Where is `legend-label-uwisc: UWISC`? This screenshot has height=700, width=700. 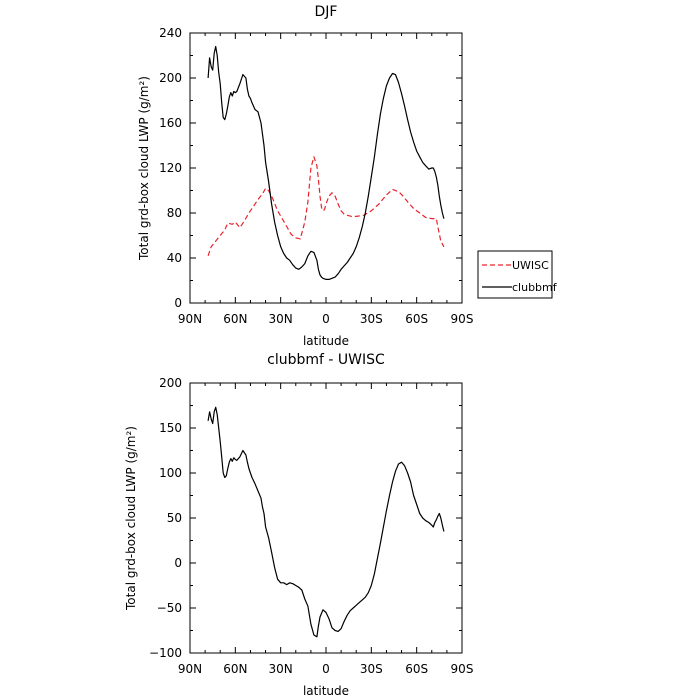 legend-label-uwisc: UWISC is located at coordinates (530, 265).